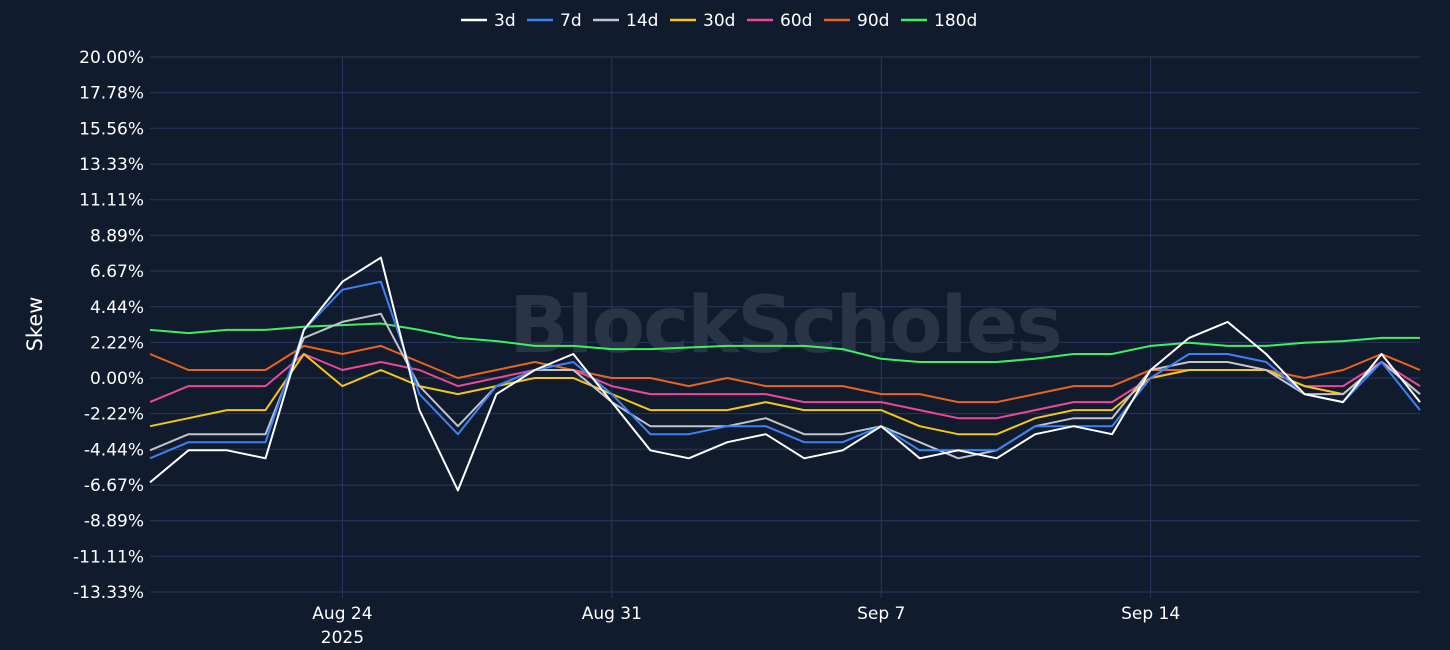 This screenshot has width=1450, height=650. What do you see at coordinates (554, 21) in the screenshot?
I see `legend-item-7d: 7d` at bounding box center [554, 21].